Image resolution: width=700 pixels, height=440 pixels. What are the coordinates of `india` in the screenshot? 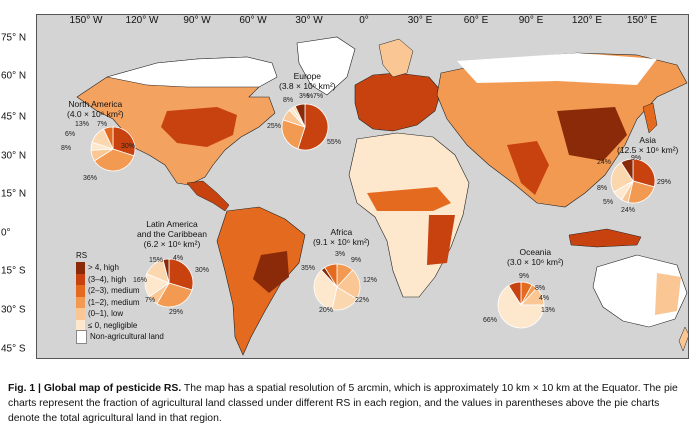 It's located at (528, 168).